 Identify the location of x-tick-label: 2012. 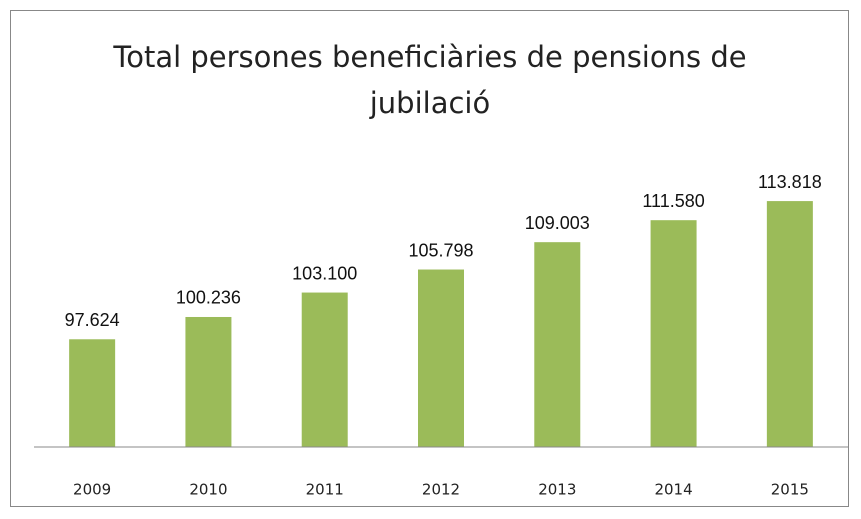
(441, 490).